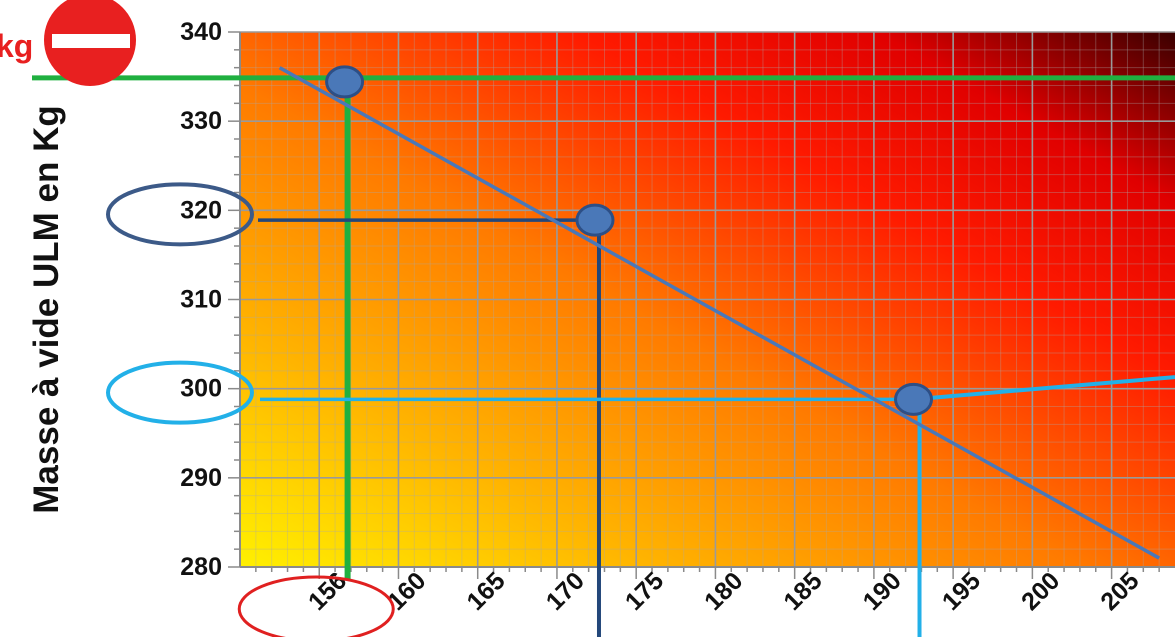 This screenshot has height=637, width=1175. What do you see at coordinates (316, 606) in the screenshot?
I see `x-tick-highlight-circle` at bounding box center [316, 606].